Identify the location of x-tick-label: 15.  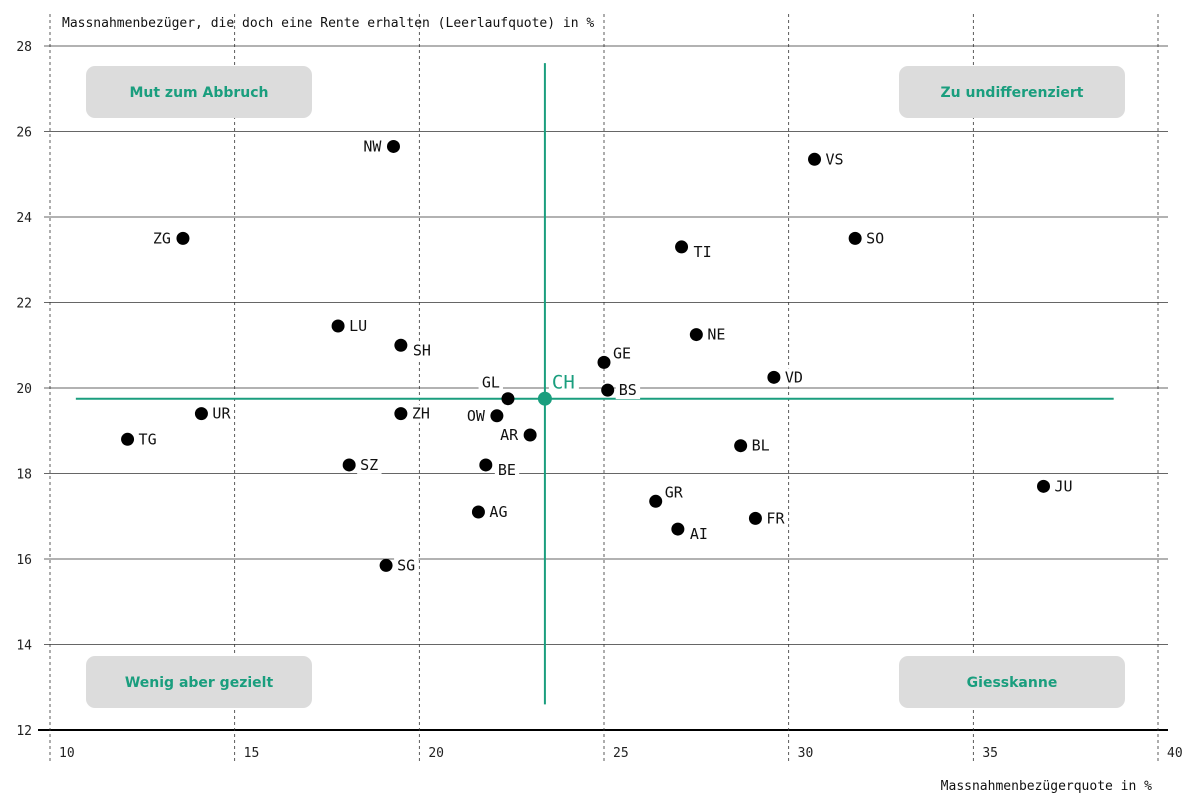
(252, 753).